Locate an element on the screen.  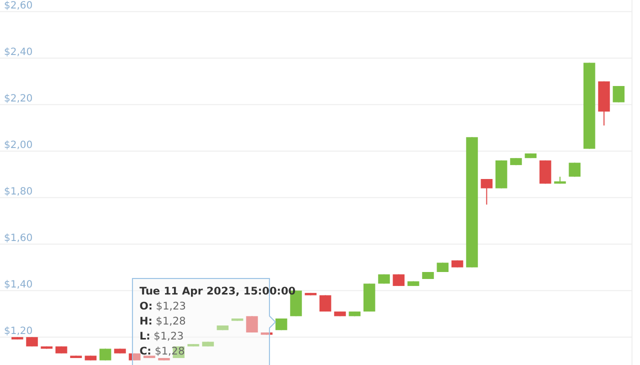
y-tick-label: $1,60 is located at coordinates (18, 238).